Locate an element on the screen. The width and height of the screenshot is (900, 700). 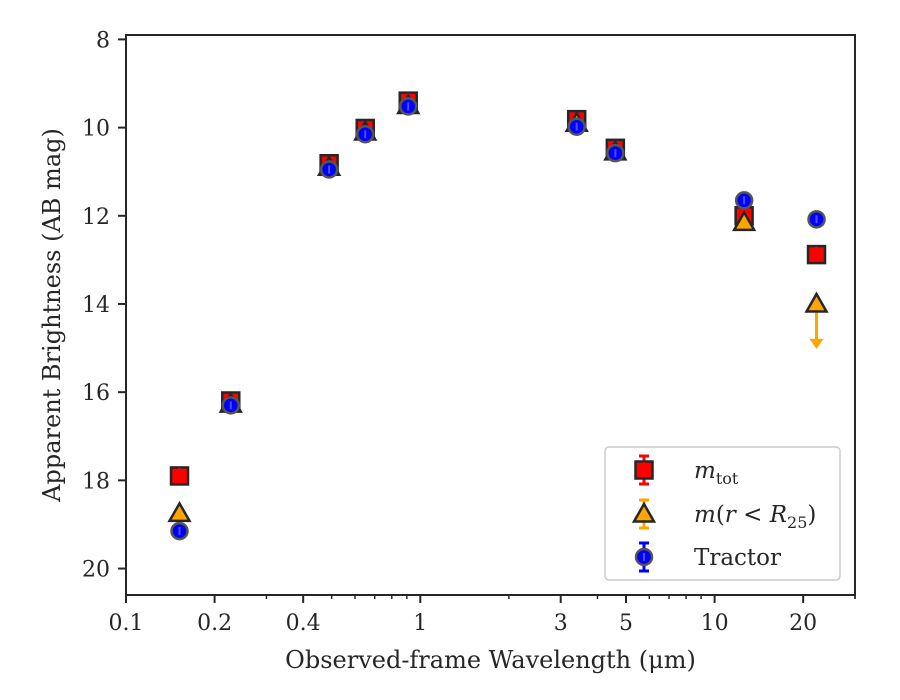
x-tick-label: 20 is located at coordinates (803, 623).